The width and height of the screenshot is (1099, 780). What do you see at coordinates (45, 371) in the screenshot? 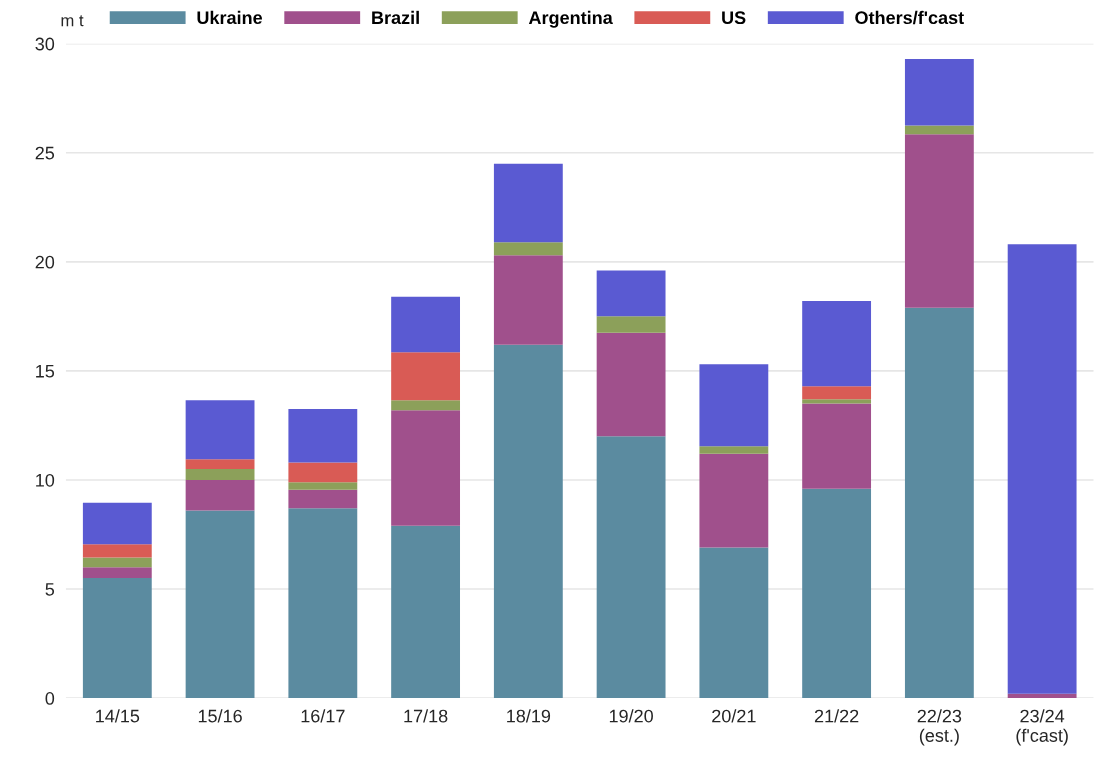
I see `y-tick-label: 15` at bounding box center [45, 371].